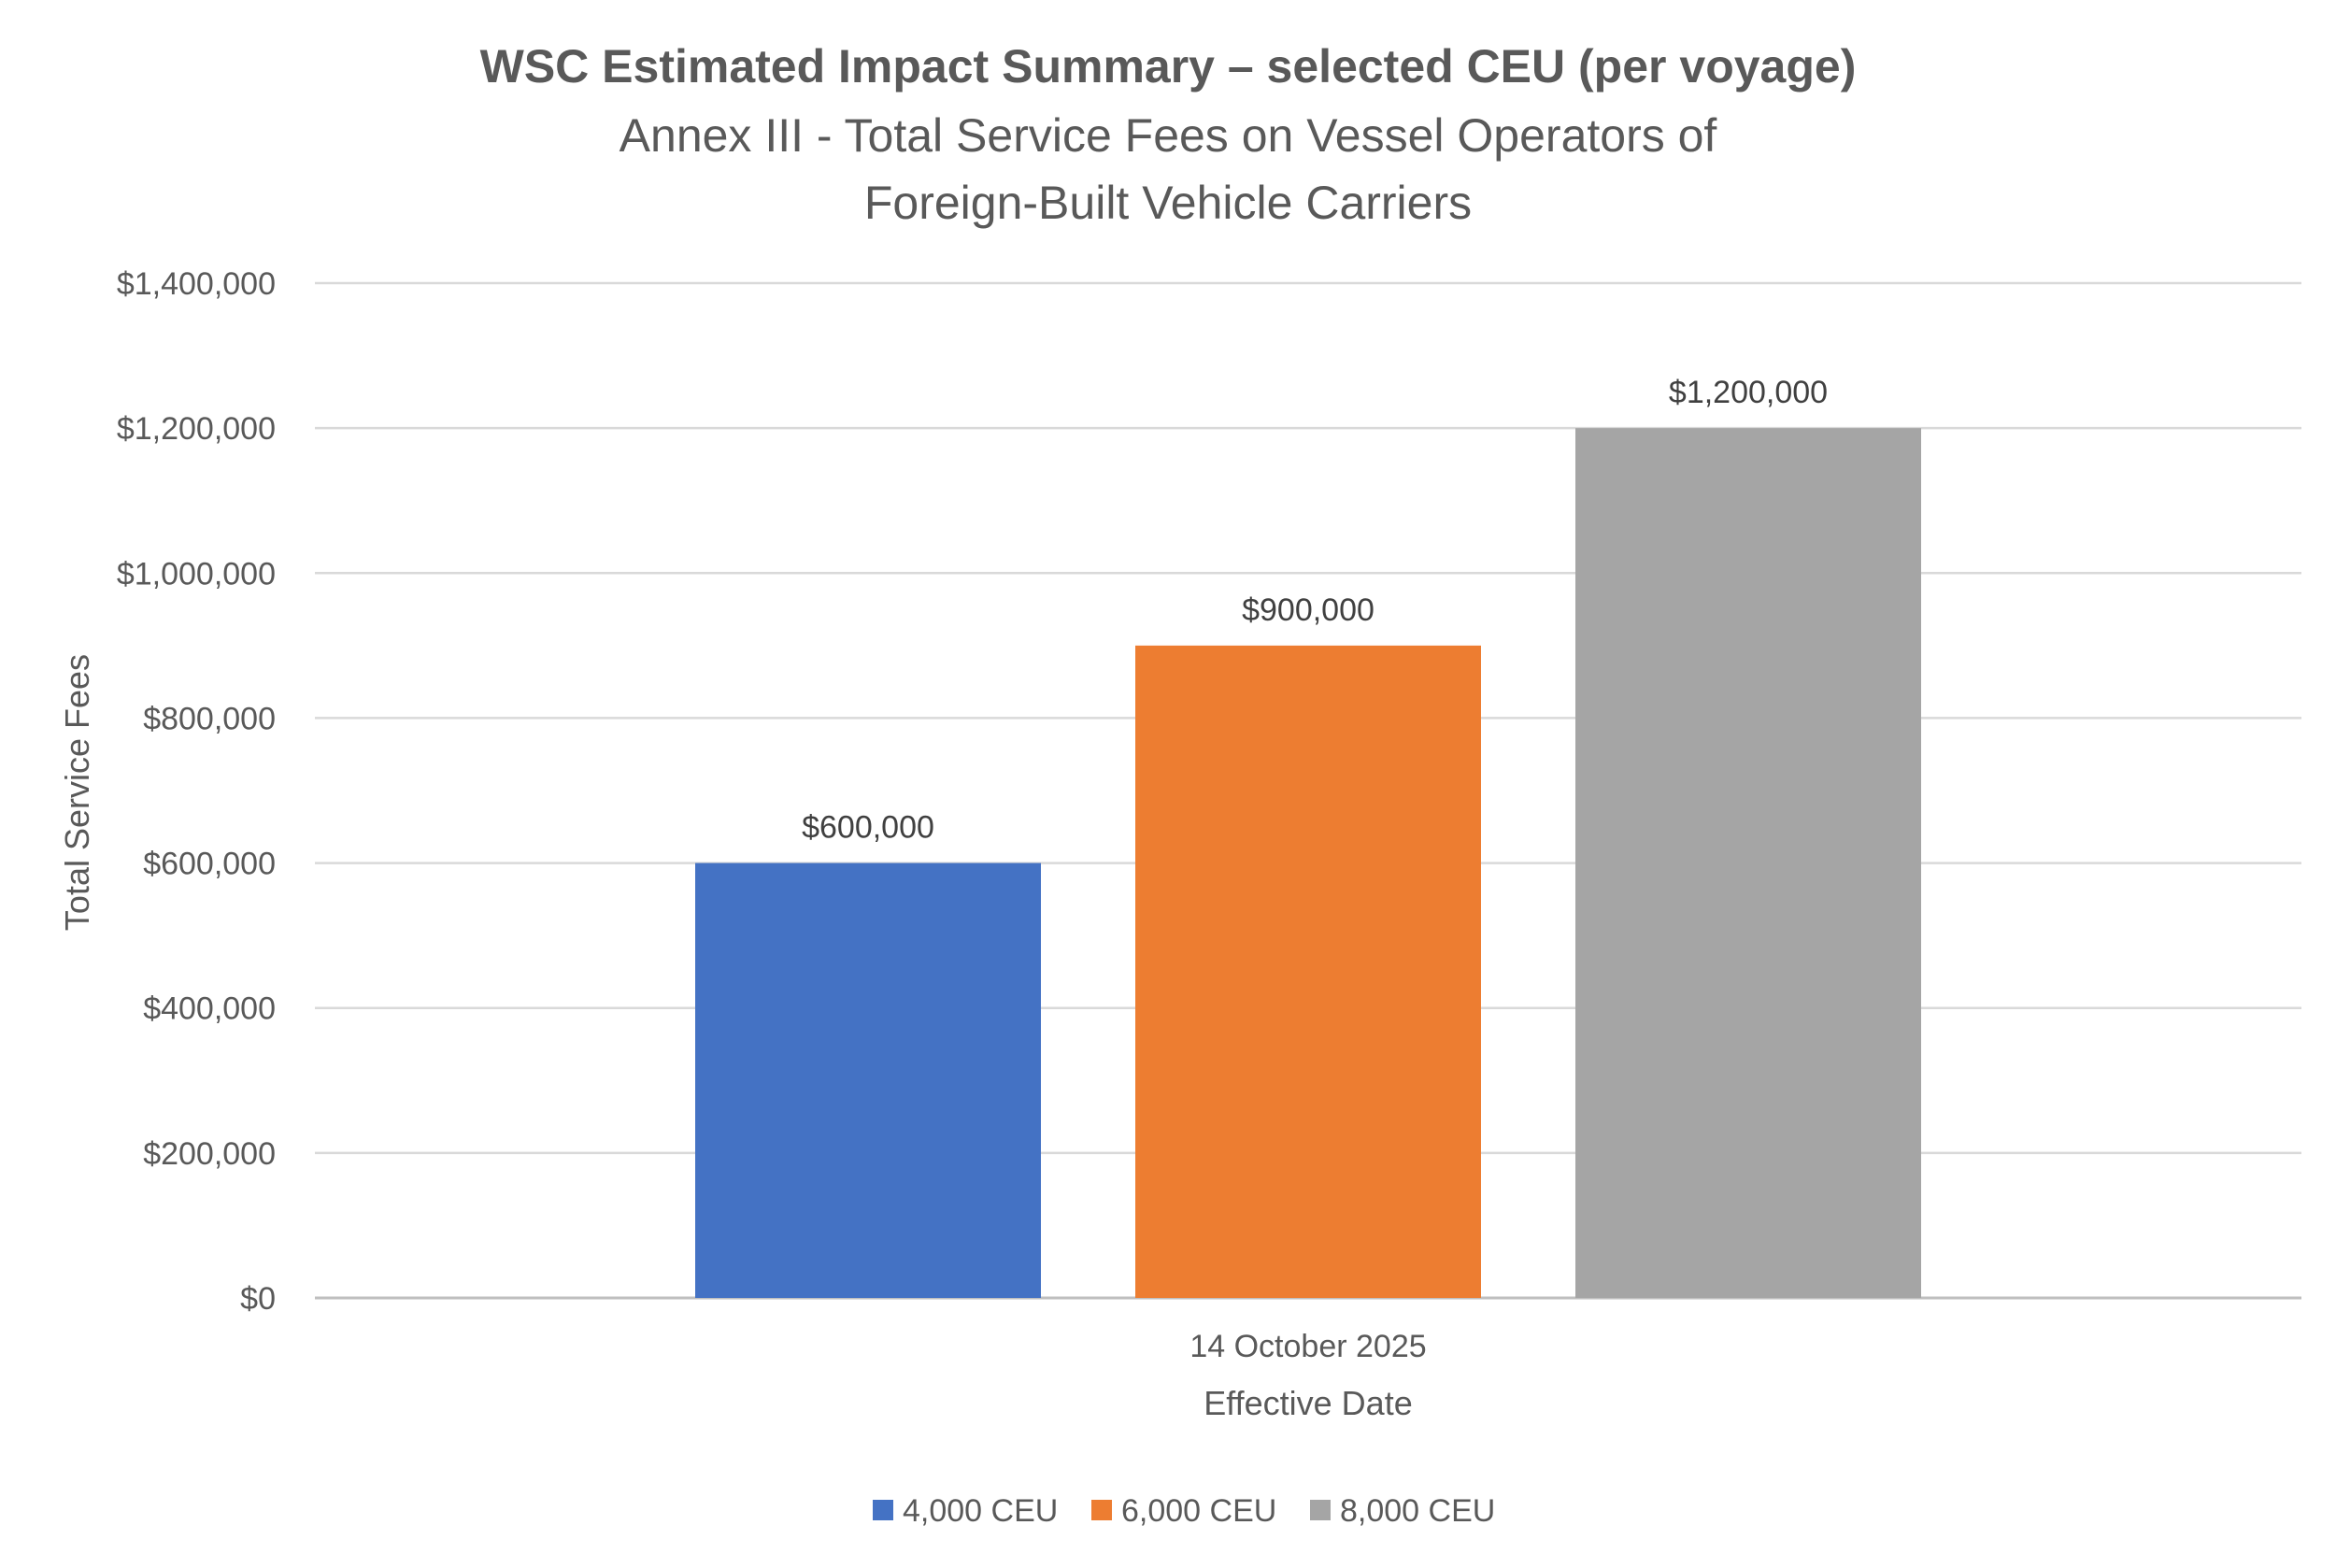  I want to click on data-label: $1,200,000, so click(1748, 393).